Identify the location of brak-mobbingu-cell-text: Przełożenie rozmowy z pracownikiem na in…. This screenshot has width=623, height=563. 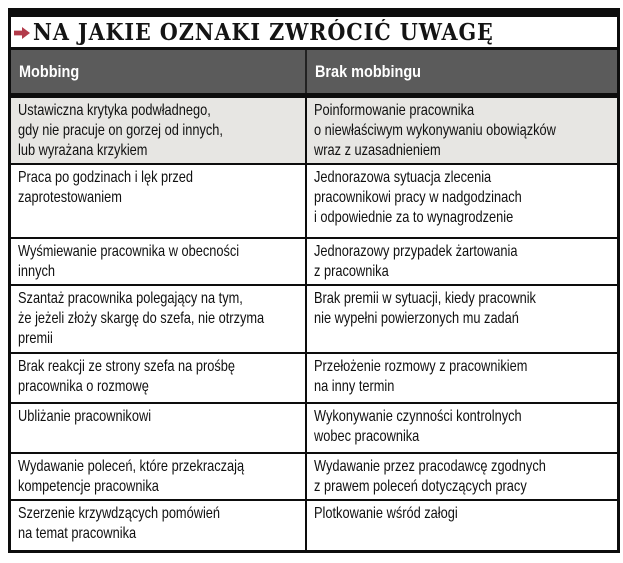
(421, 376).